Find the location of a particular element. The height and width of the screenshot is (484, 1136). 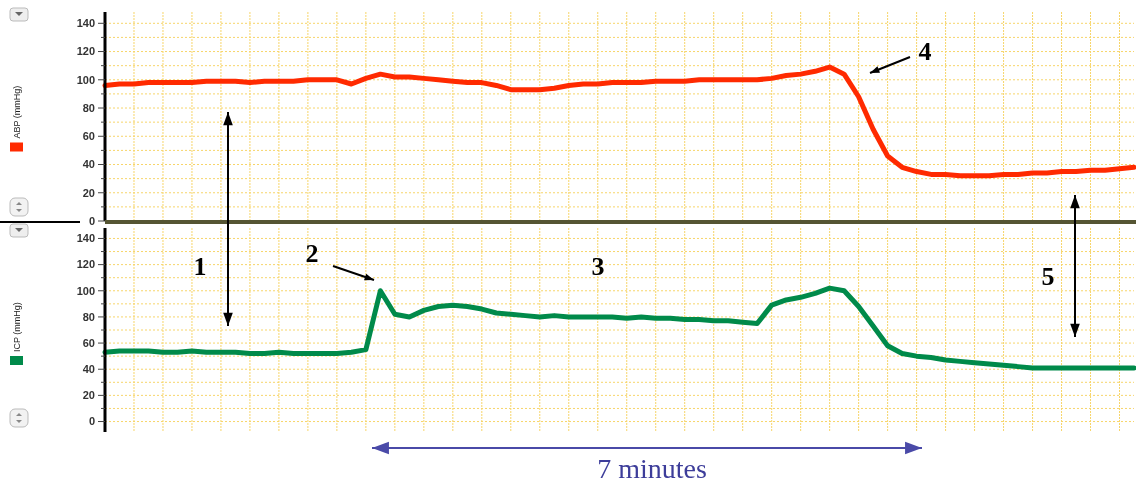

annotation: 1 is located at coordinates (200, 266).